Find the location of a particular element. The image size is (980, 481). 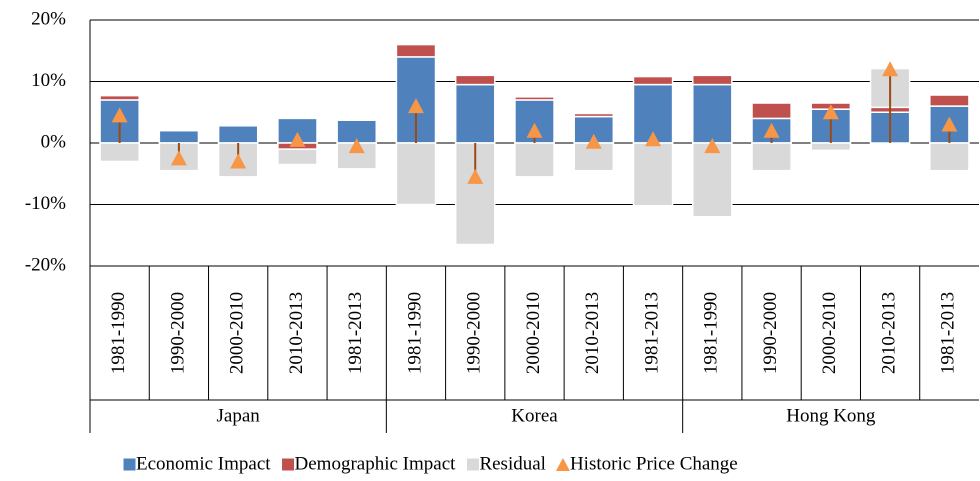

legend-label: Residual is located at coordinates (512, 463).